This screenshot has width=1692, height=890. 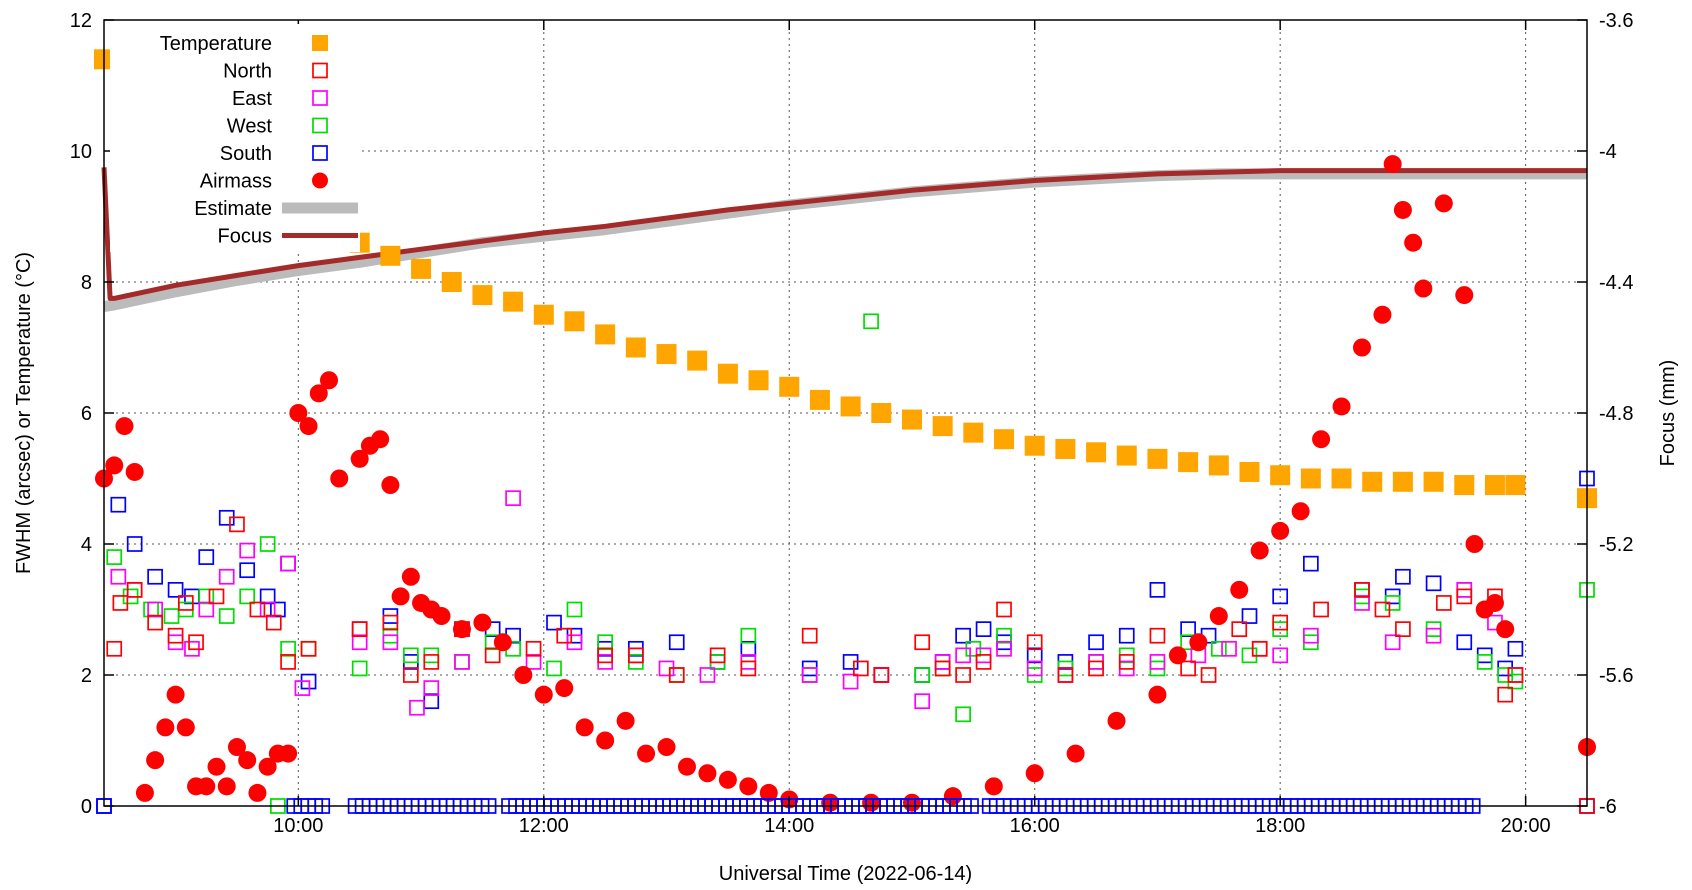 I want to click on x-tick-label: 18:00, so click(x=1280, y=826).